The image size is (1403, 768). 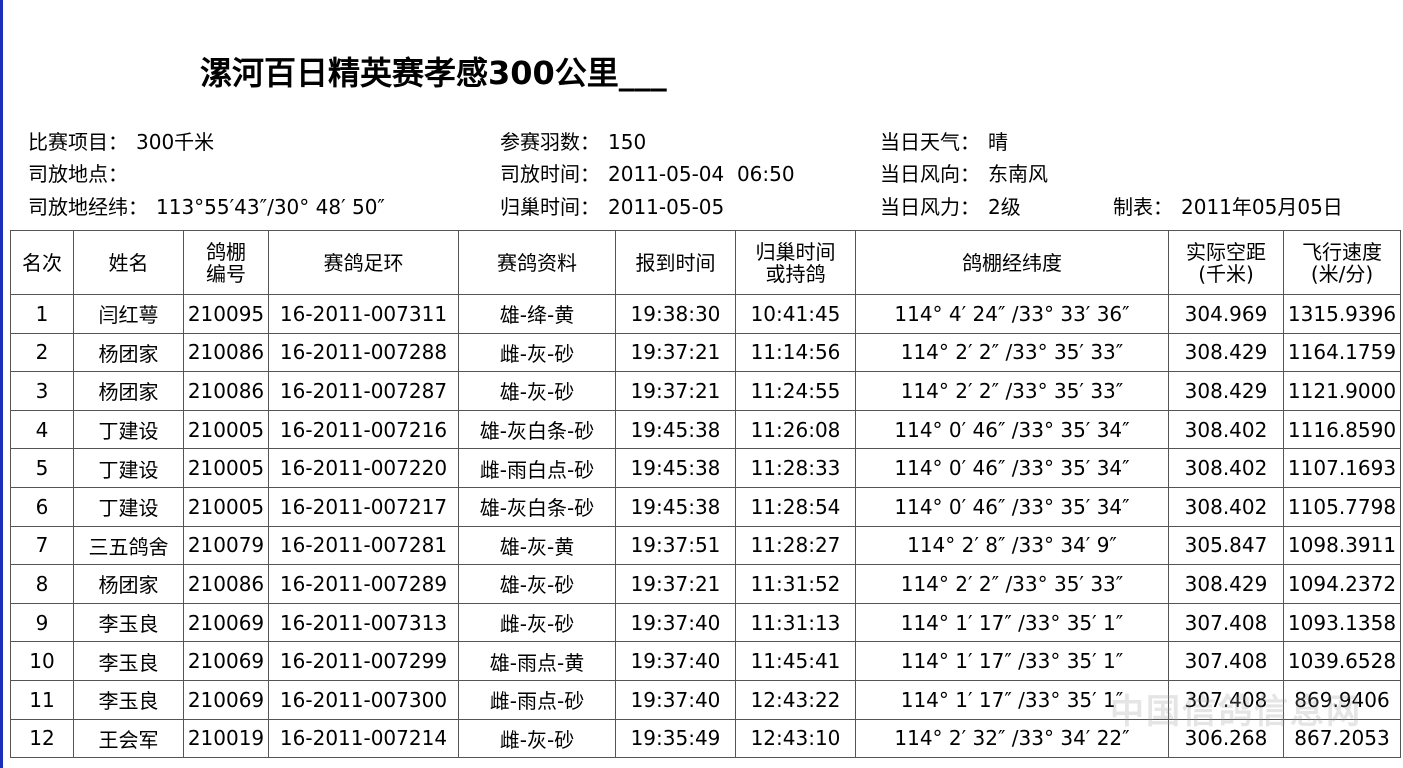 What do you see at coordinates (363, 738) in the screenshot?
I see `table-cell: 16-2011-007214` at bounding box center [363, 738].